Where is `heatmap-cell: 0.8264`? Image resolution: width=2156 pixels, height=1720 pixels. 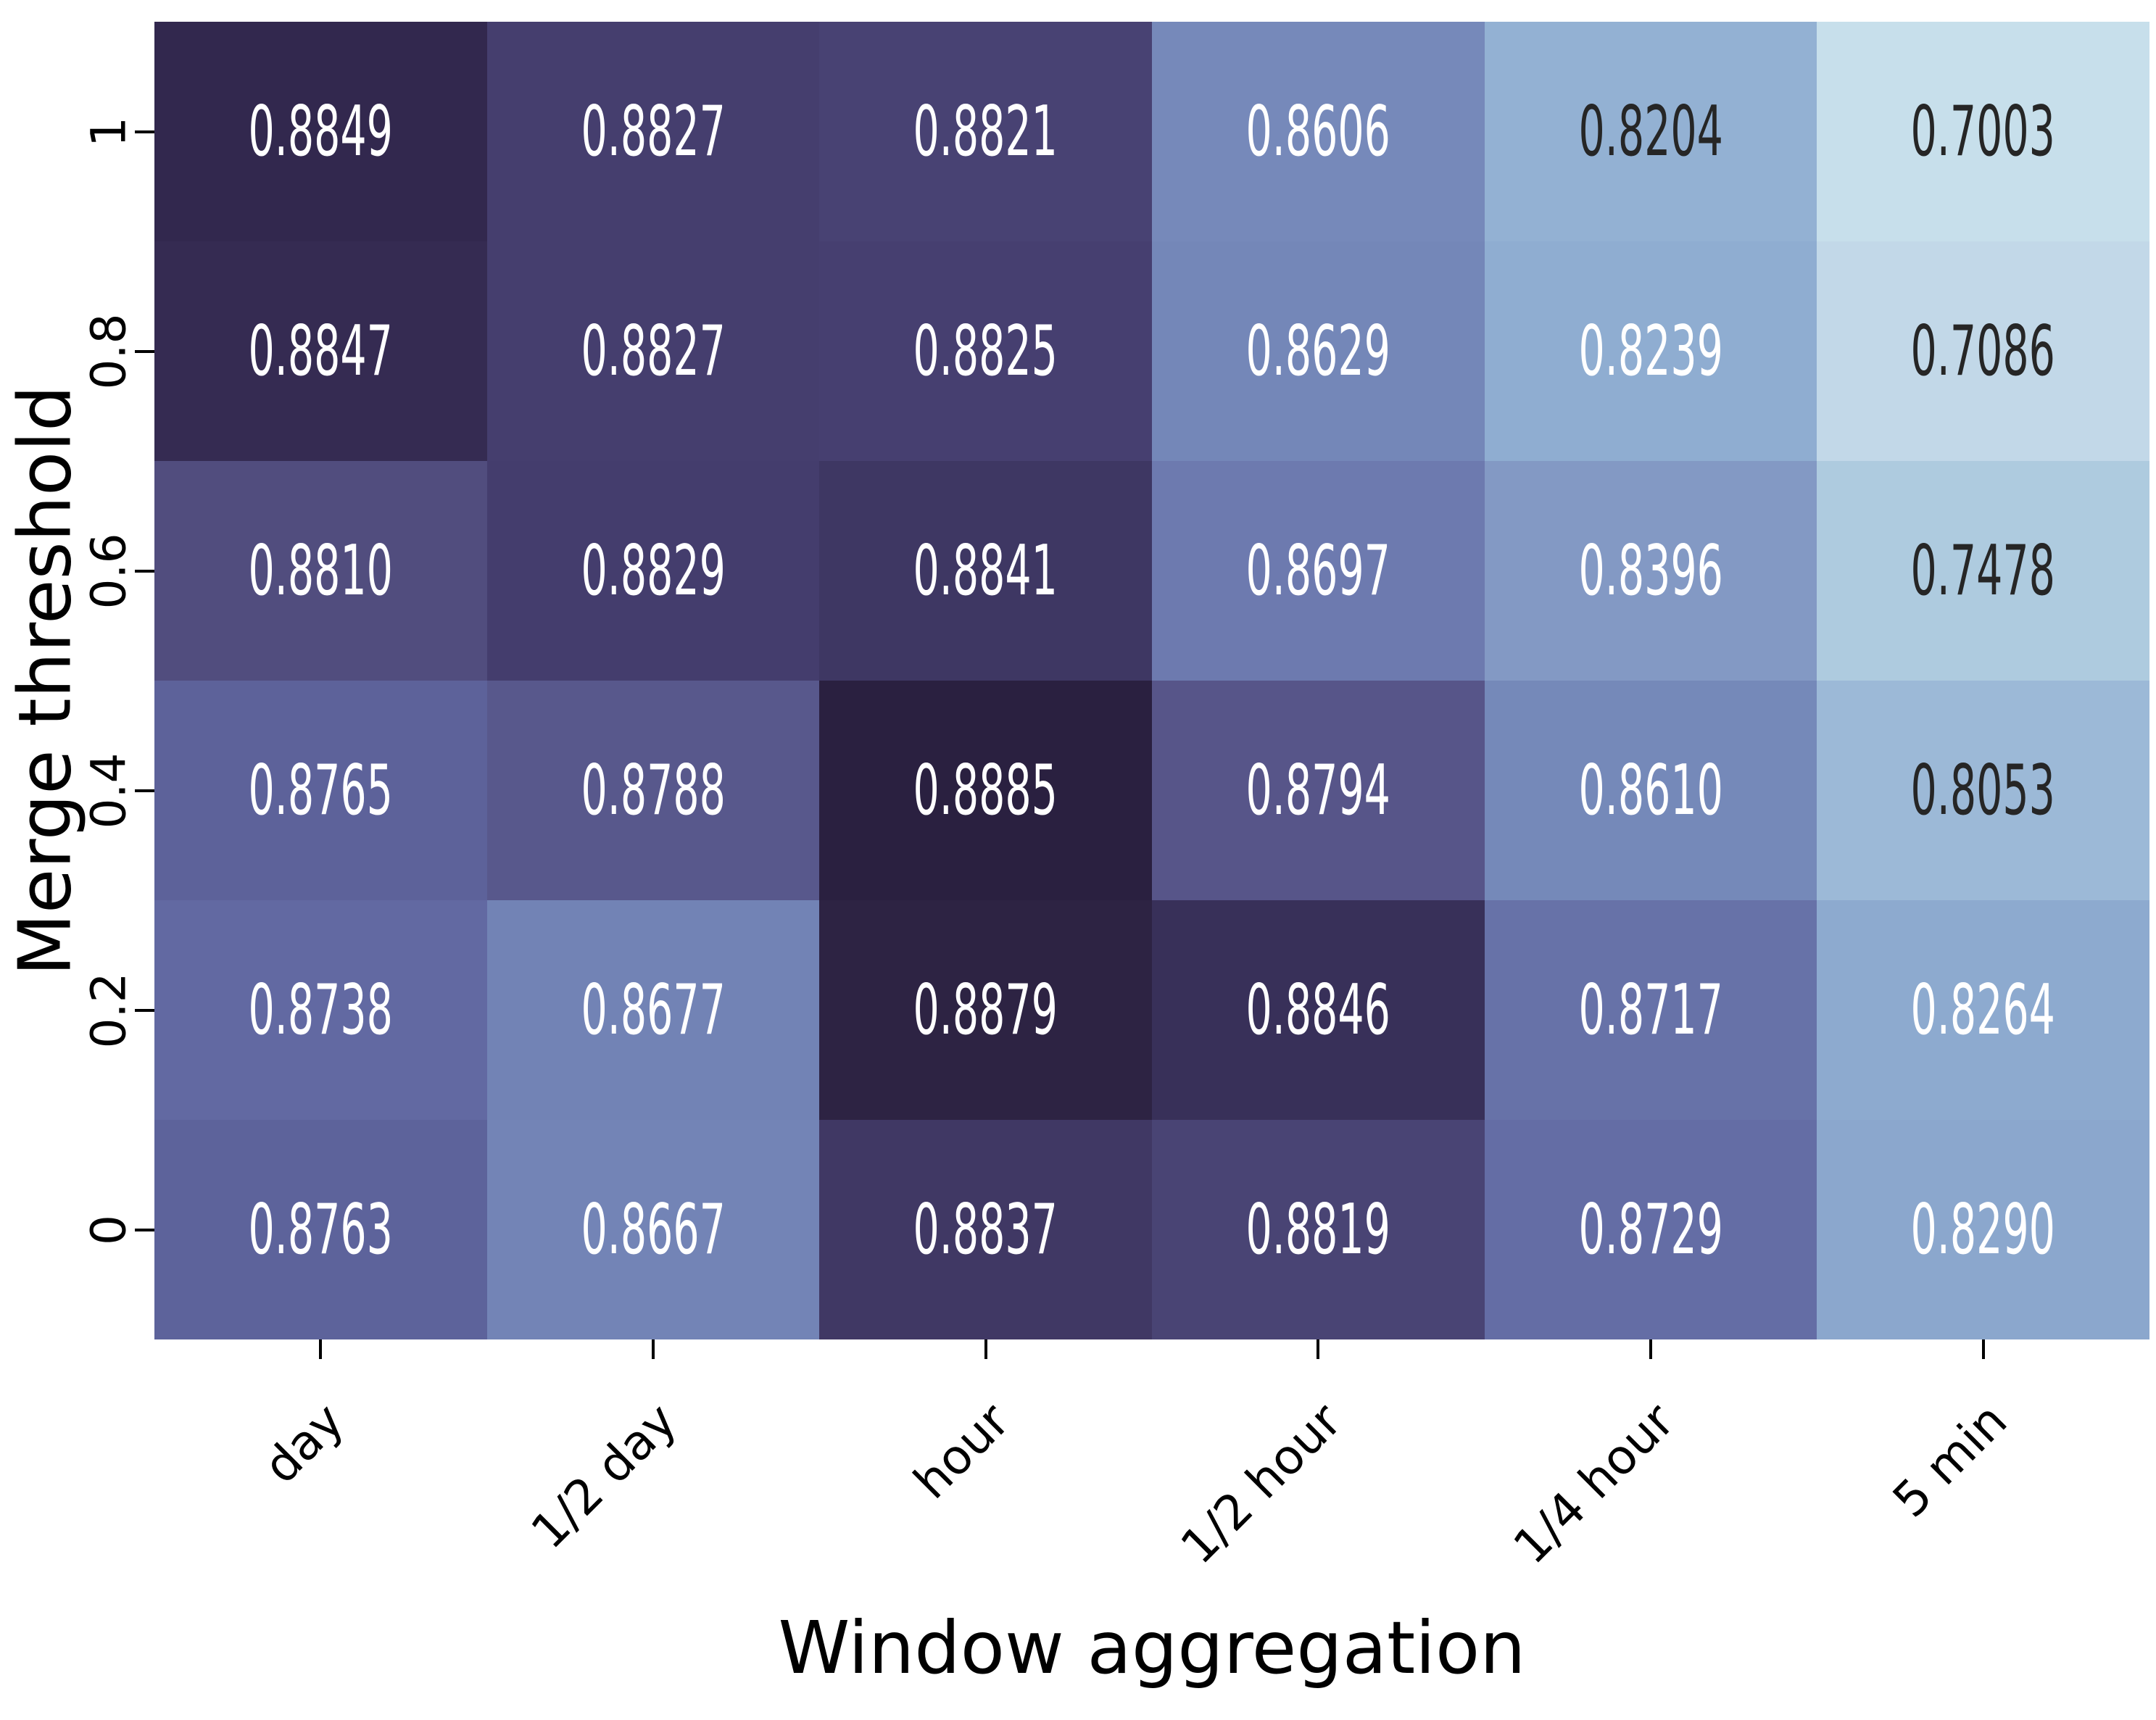
heatmap-cell: 0.8264 is located at coordinates (1983, 1010).